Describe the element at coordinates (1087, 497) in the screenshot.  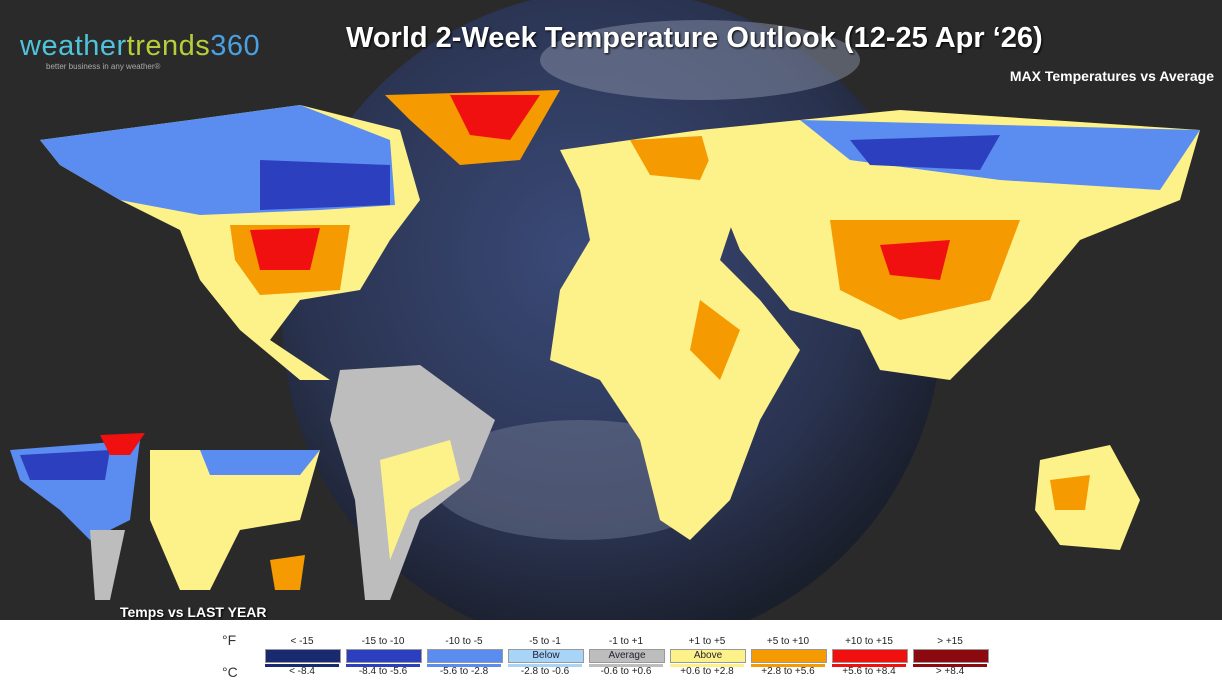
I see `australia` at that location.